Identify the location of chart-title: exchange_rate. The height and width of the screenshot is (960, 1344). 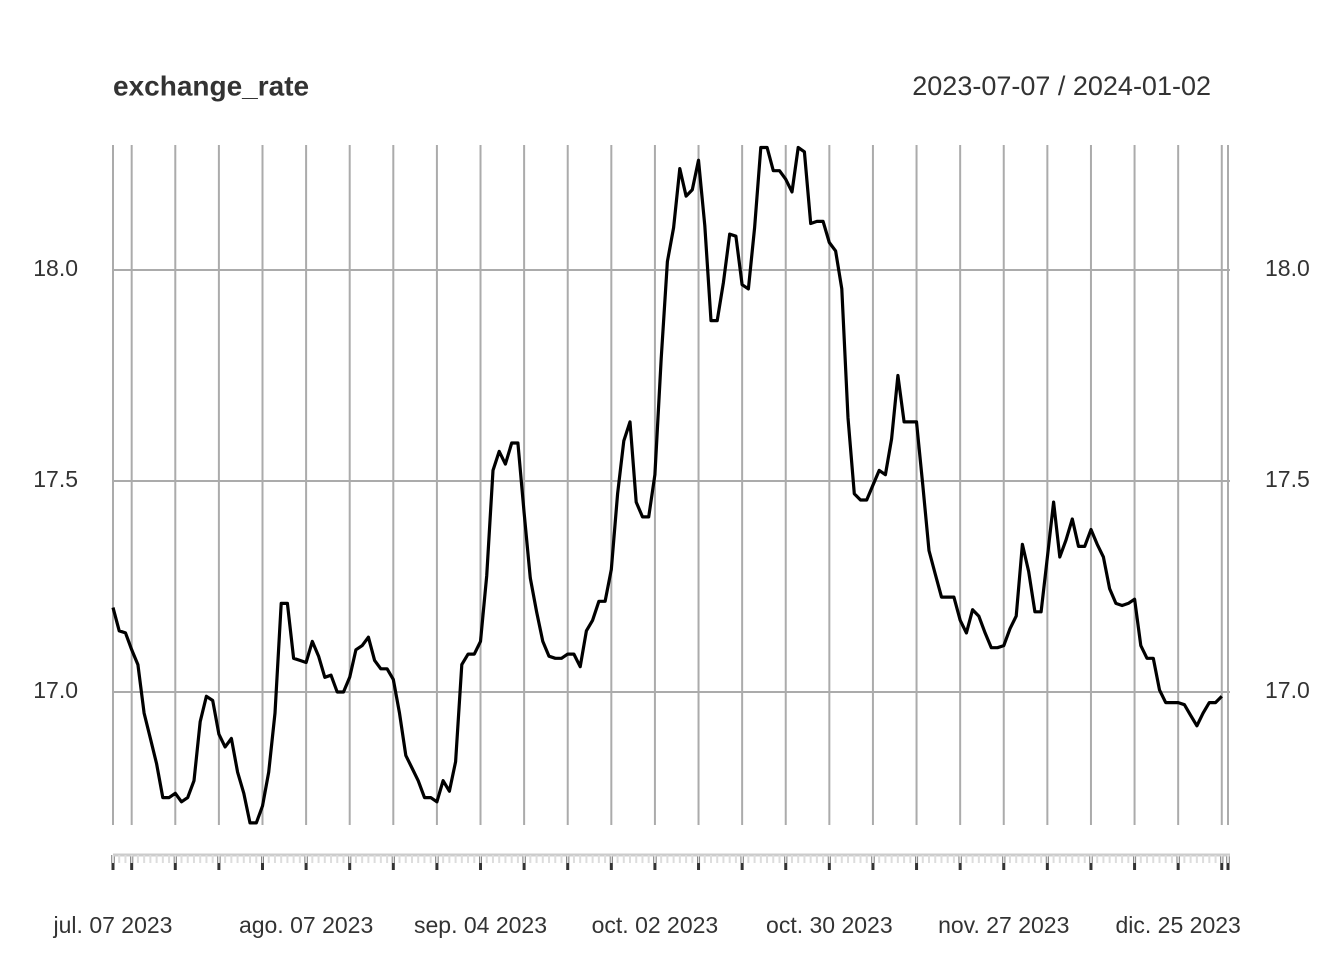
(211, 85).